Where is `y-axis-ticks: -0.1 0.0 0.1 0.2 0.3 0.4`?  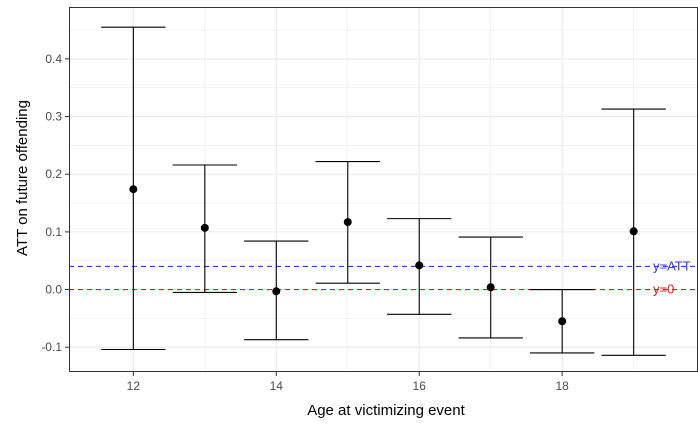 y-axis-ticks: -0.1 0.0 0.1 0.2 0.3 0.4 is located at coordinates (55, 203).